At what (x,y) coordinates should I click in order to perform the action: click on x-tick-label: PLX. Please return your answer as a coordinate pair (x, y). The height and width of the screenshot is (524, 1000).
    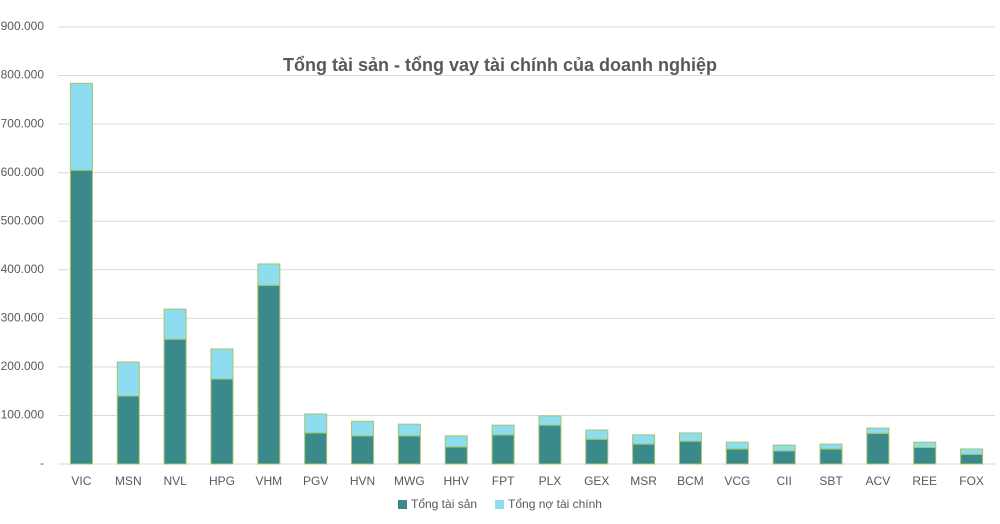
    Looking at the image, I should click on (550, 481).